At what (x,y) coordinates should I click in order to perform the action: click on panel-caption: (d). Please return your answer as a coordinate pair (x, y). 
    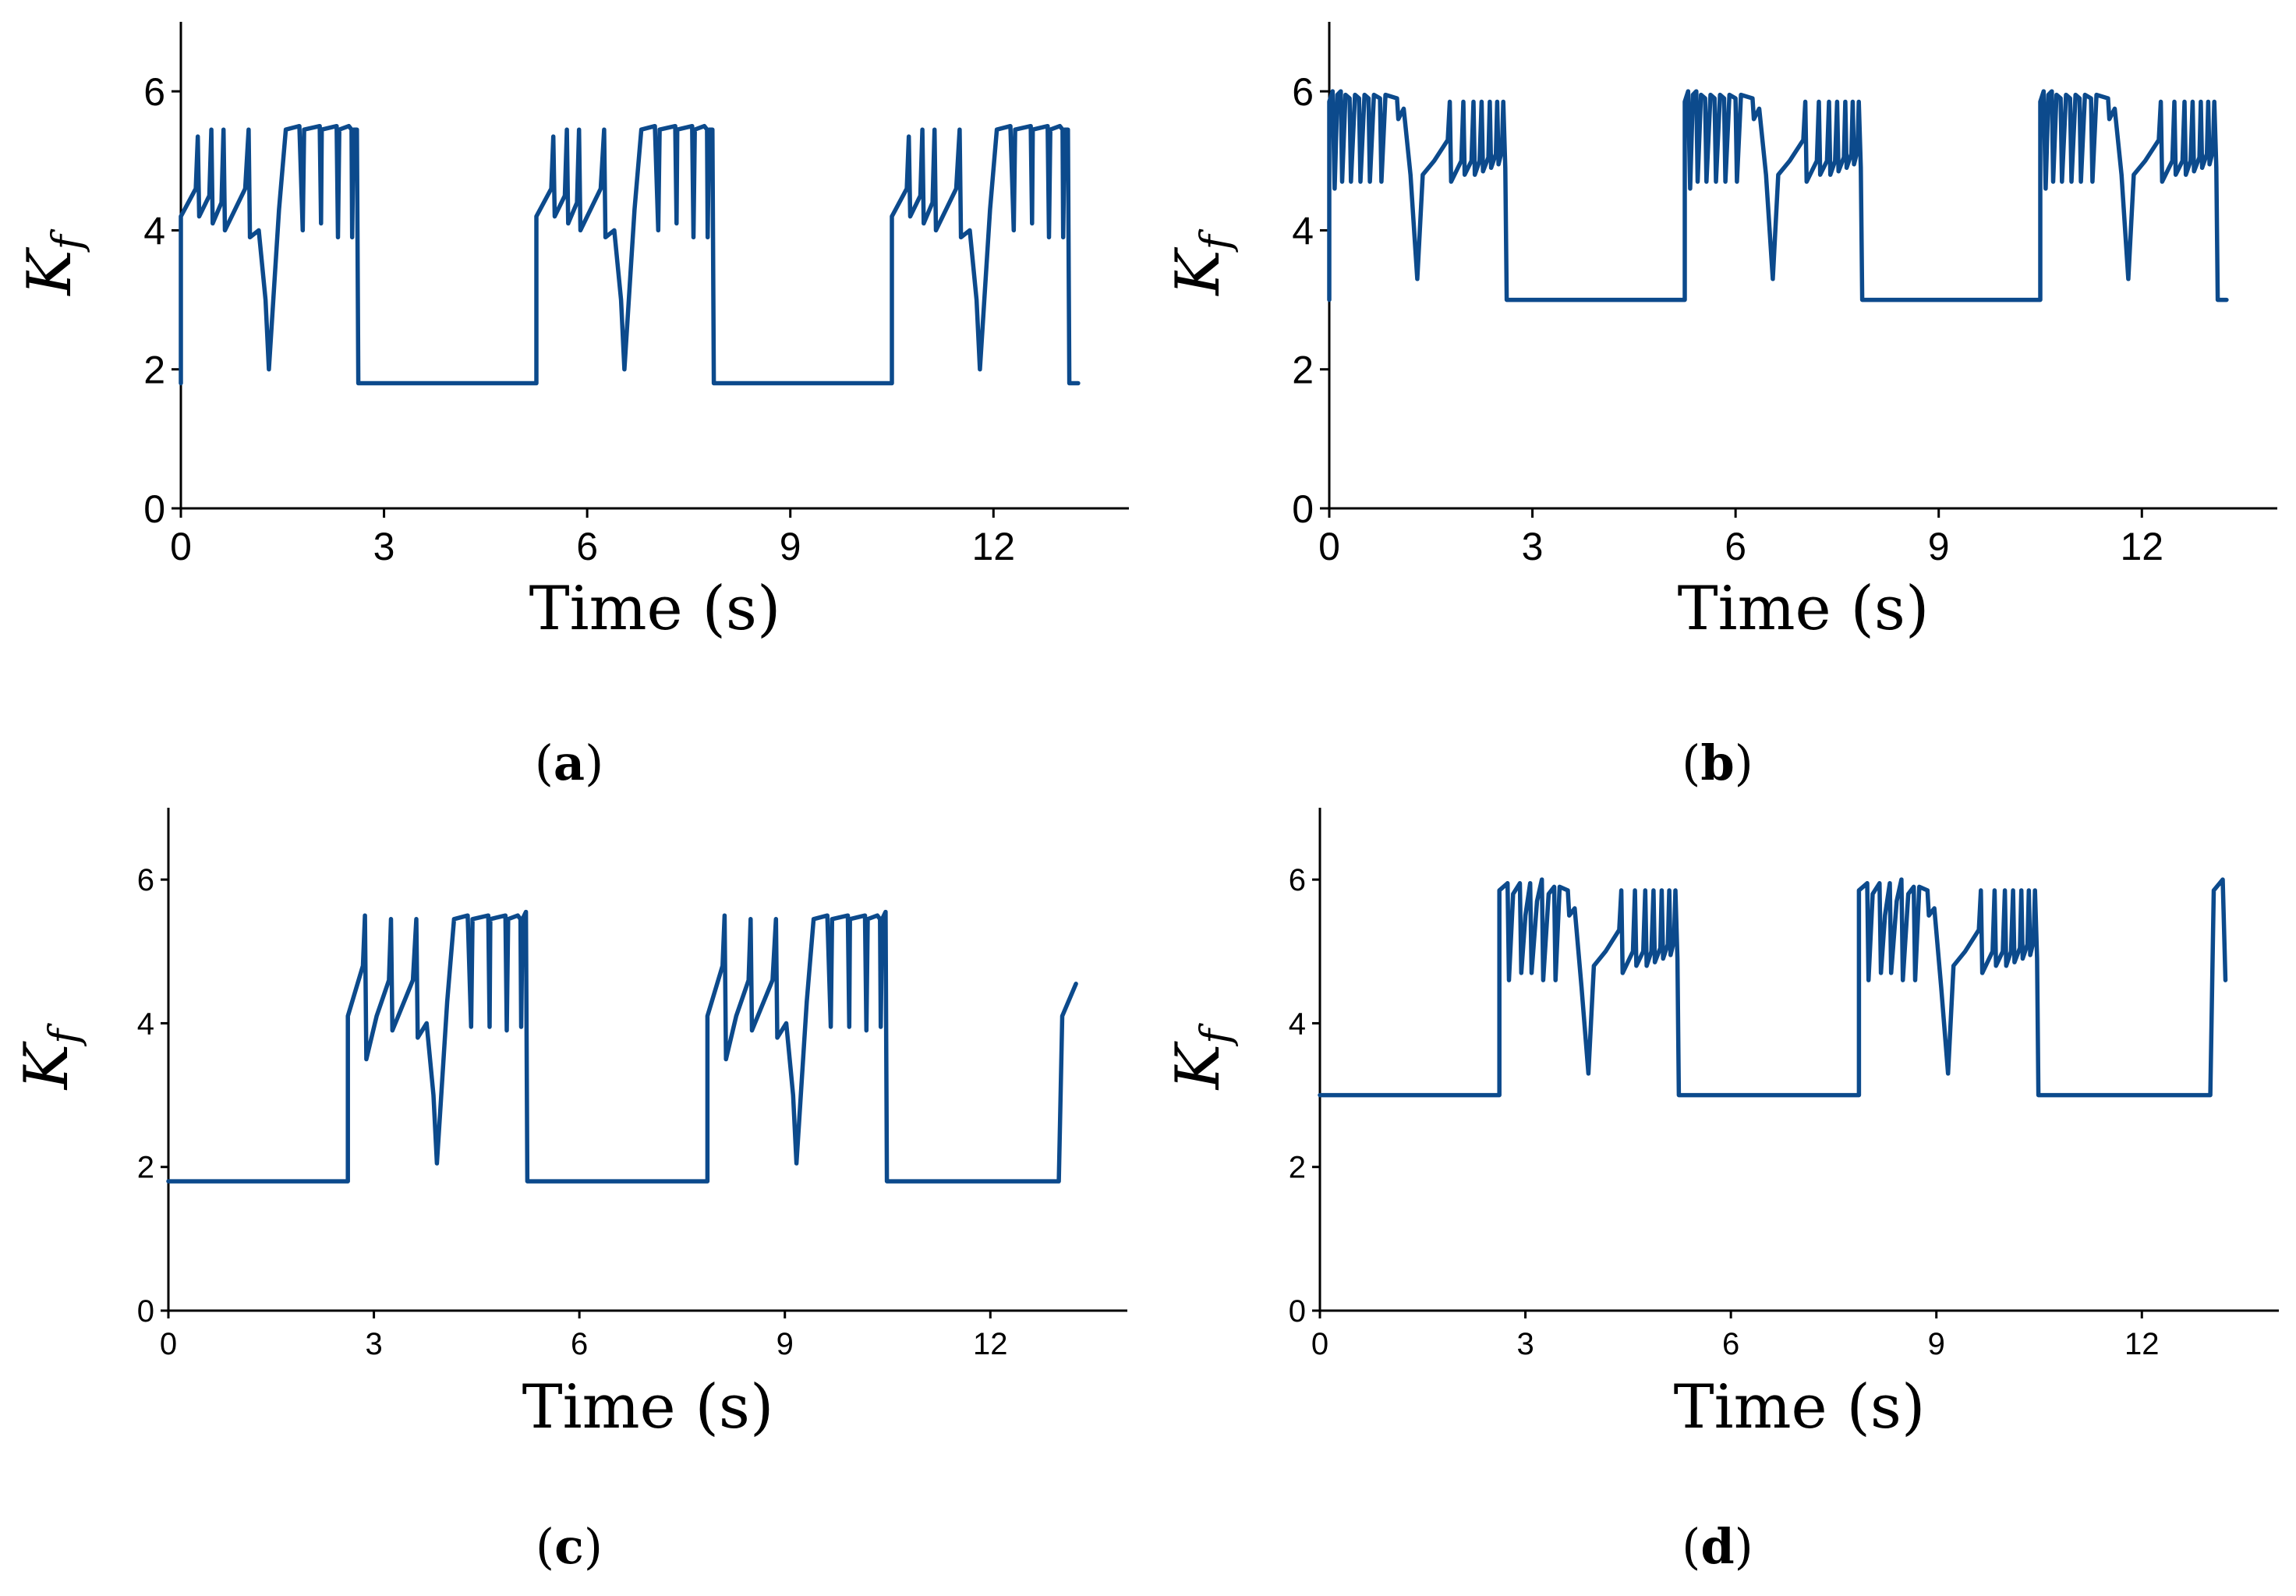
    Looking at the image, I should click on (1717, 1546).